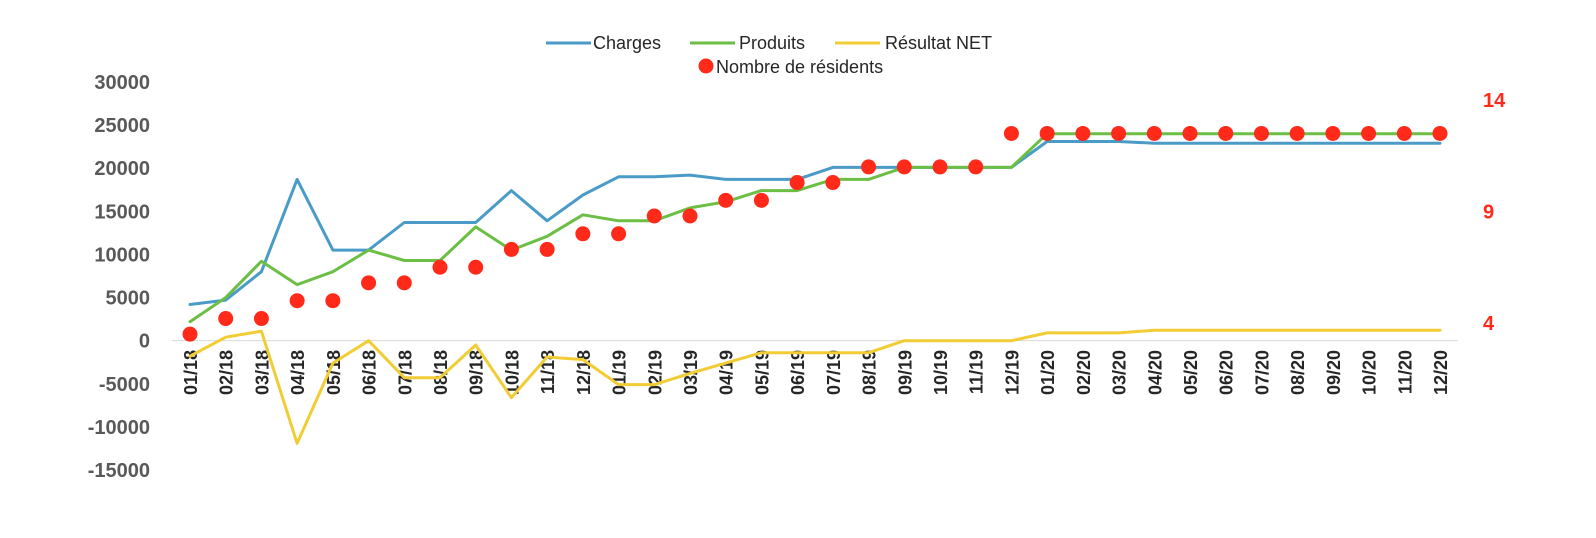 The height and width of the screenshot is (538, 1596). What do you see at coordinates (298, 372) in the screenshot?
I see `x-tick-label: 04/18` at bounding box center [298, 372].